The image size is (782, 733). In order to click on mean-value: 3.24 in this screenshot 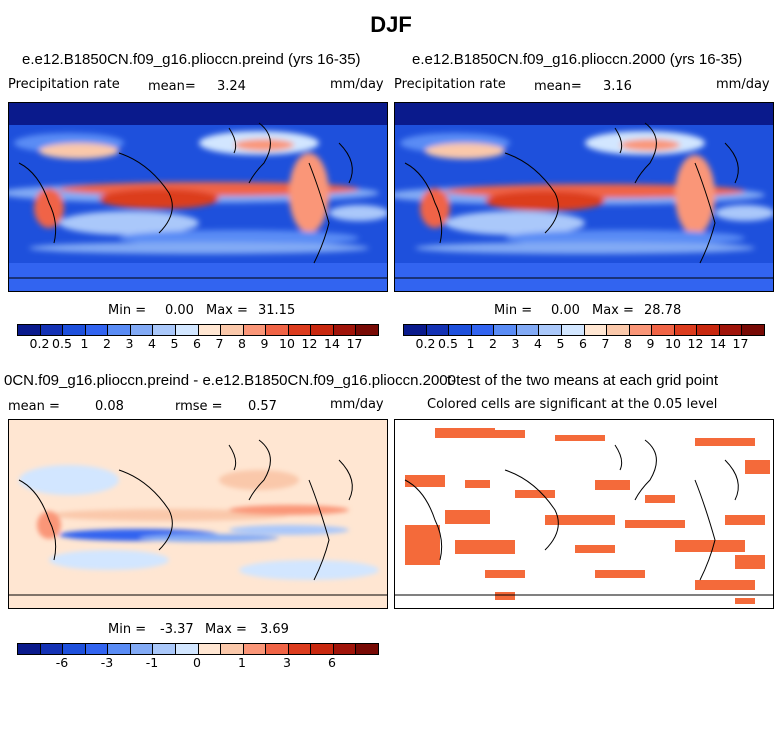, I will do `click(231, 86)`.